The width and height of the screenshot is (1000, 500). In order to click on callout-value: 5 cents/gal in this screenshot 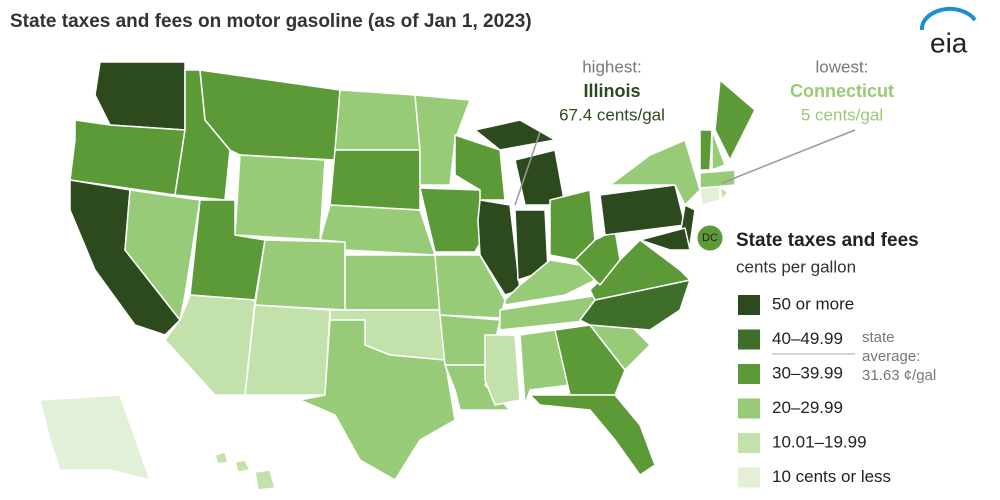, I will do `click(842, 114)`.